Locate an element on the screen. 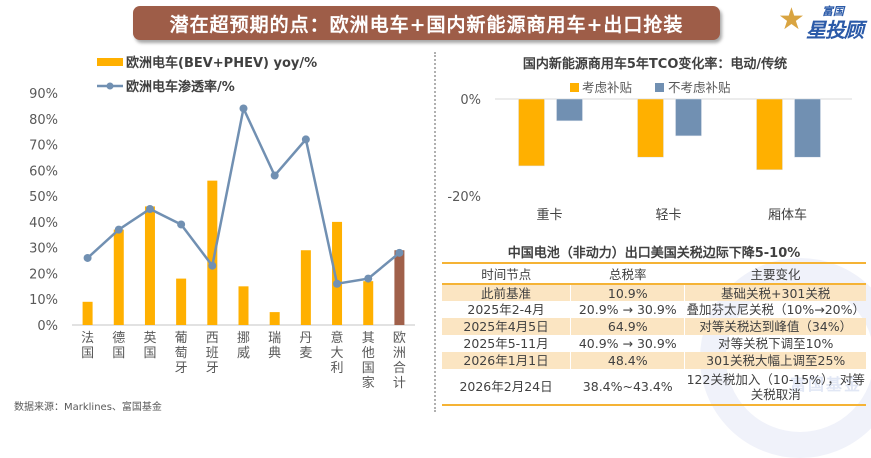 This screenshot has width=871, height=458. tco-chart-title: 国内新能源商用车5年TCO变化率：电动/传统 is located at coordinates (655, 64).